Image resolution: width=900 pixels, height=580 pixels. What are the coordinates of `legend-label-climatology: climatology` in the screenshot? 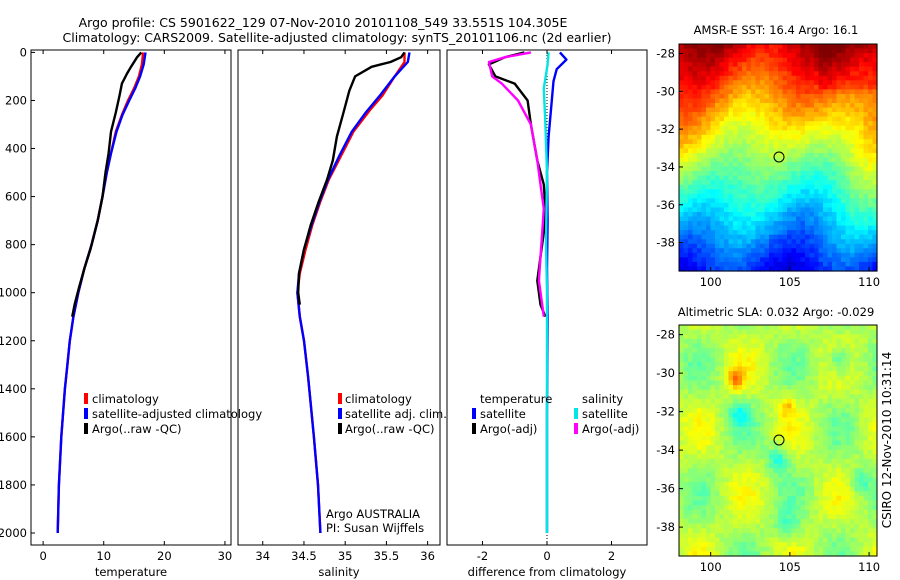 It's located at (378, 399).